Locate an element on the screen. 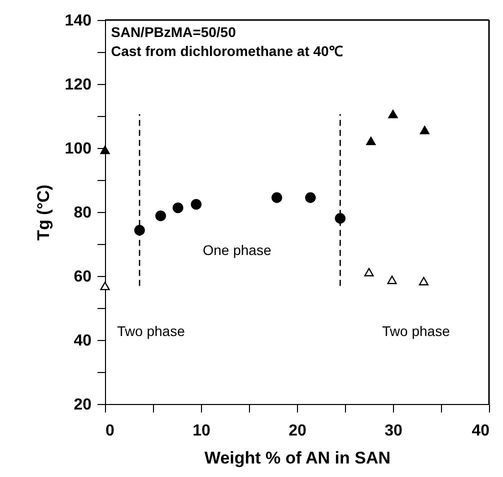 This screenshot has height=477, width=503. x-tick-label: 20 is located at coordinates (297, 431).